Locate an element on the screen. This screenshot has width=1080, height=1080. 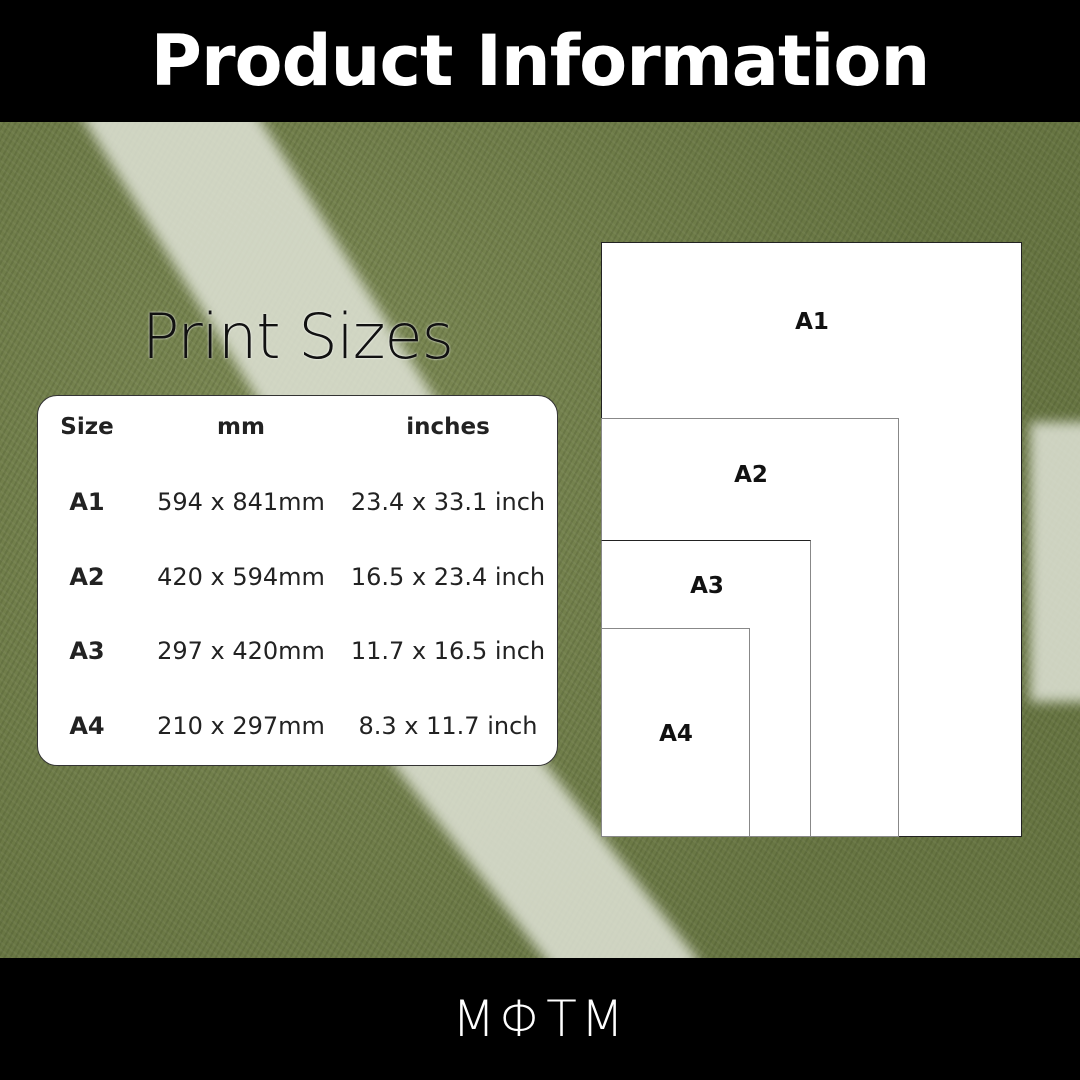
page-title: Product Information is located at coordinates (540, 61).